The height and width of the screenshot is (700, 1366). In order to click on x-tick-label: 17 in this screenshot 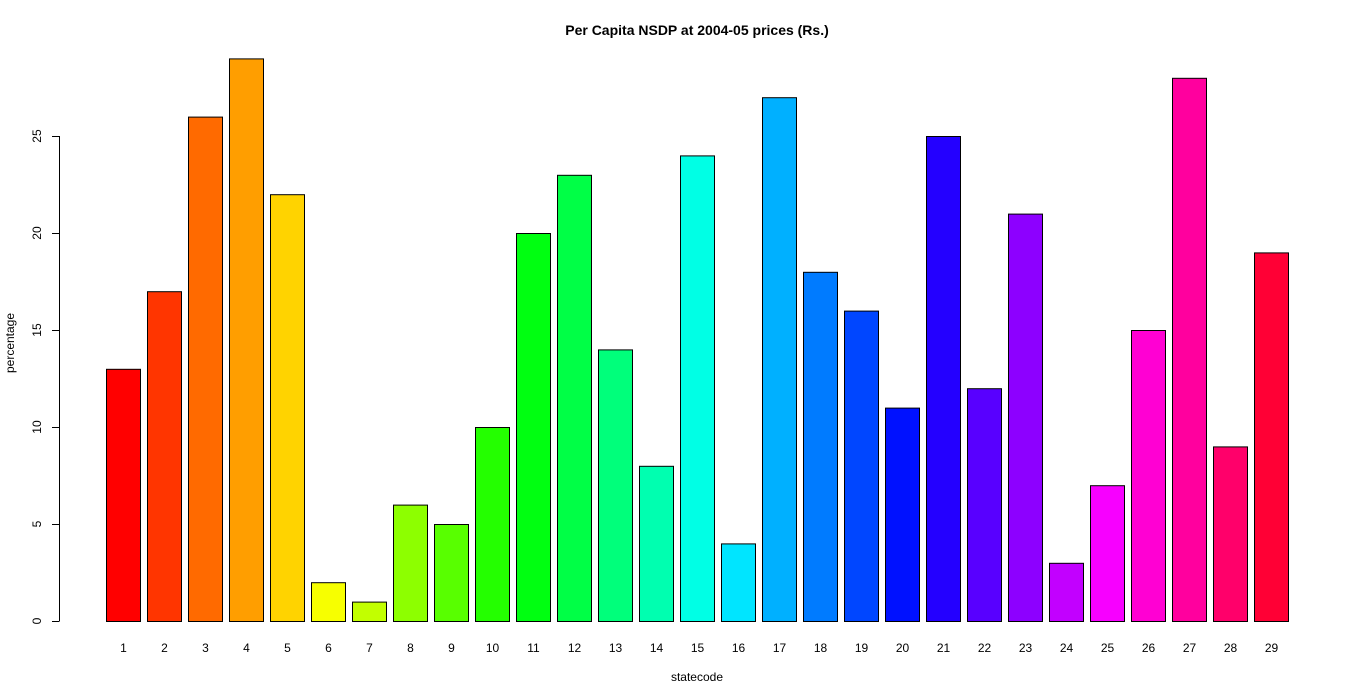, I will do `click(780, 648)`.